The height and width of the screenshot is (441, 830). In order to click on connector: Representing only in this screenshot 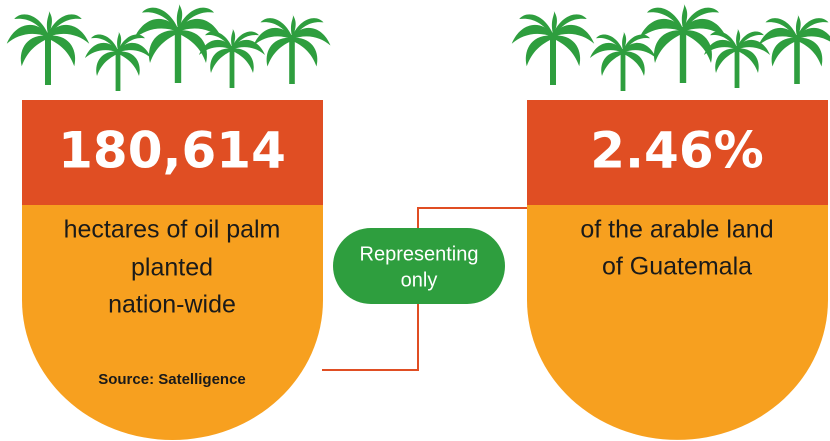, I will do `click(419, 266)`.